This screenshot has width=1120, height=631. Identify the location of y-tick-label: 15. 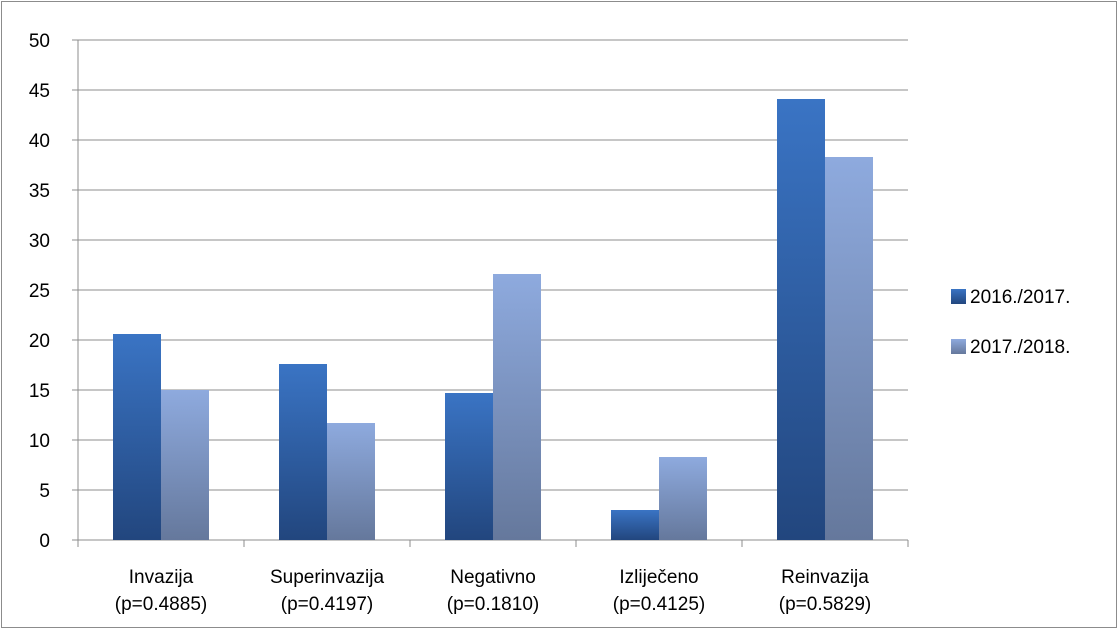
(39, 391).